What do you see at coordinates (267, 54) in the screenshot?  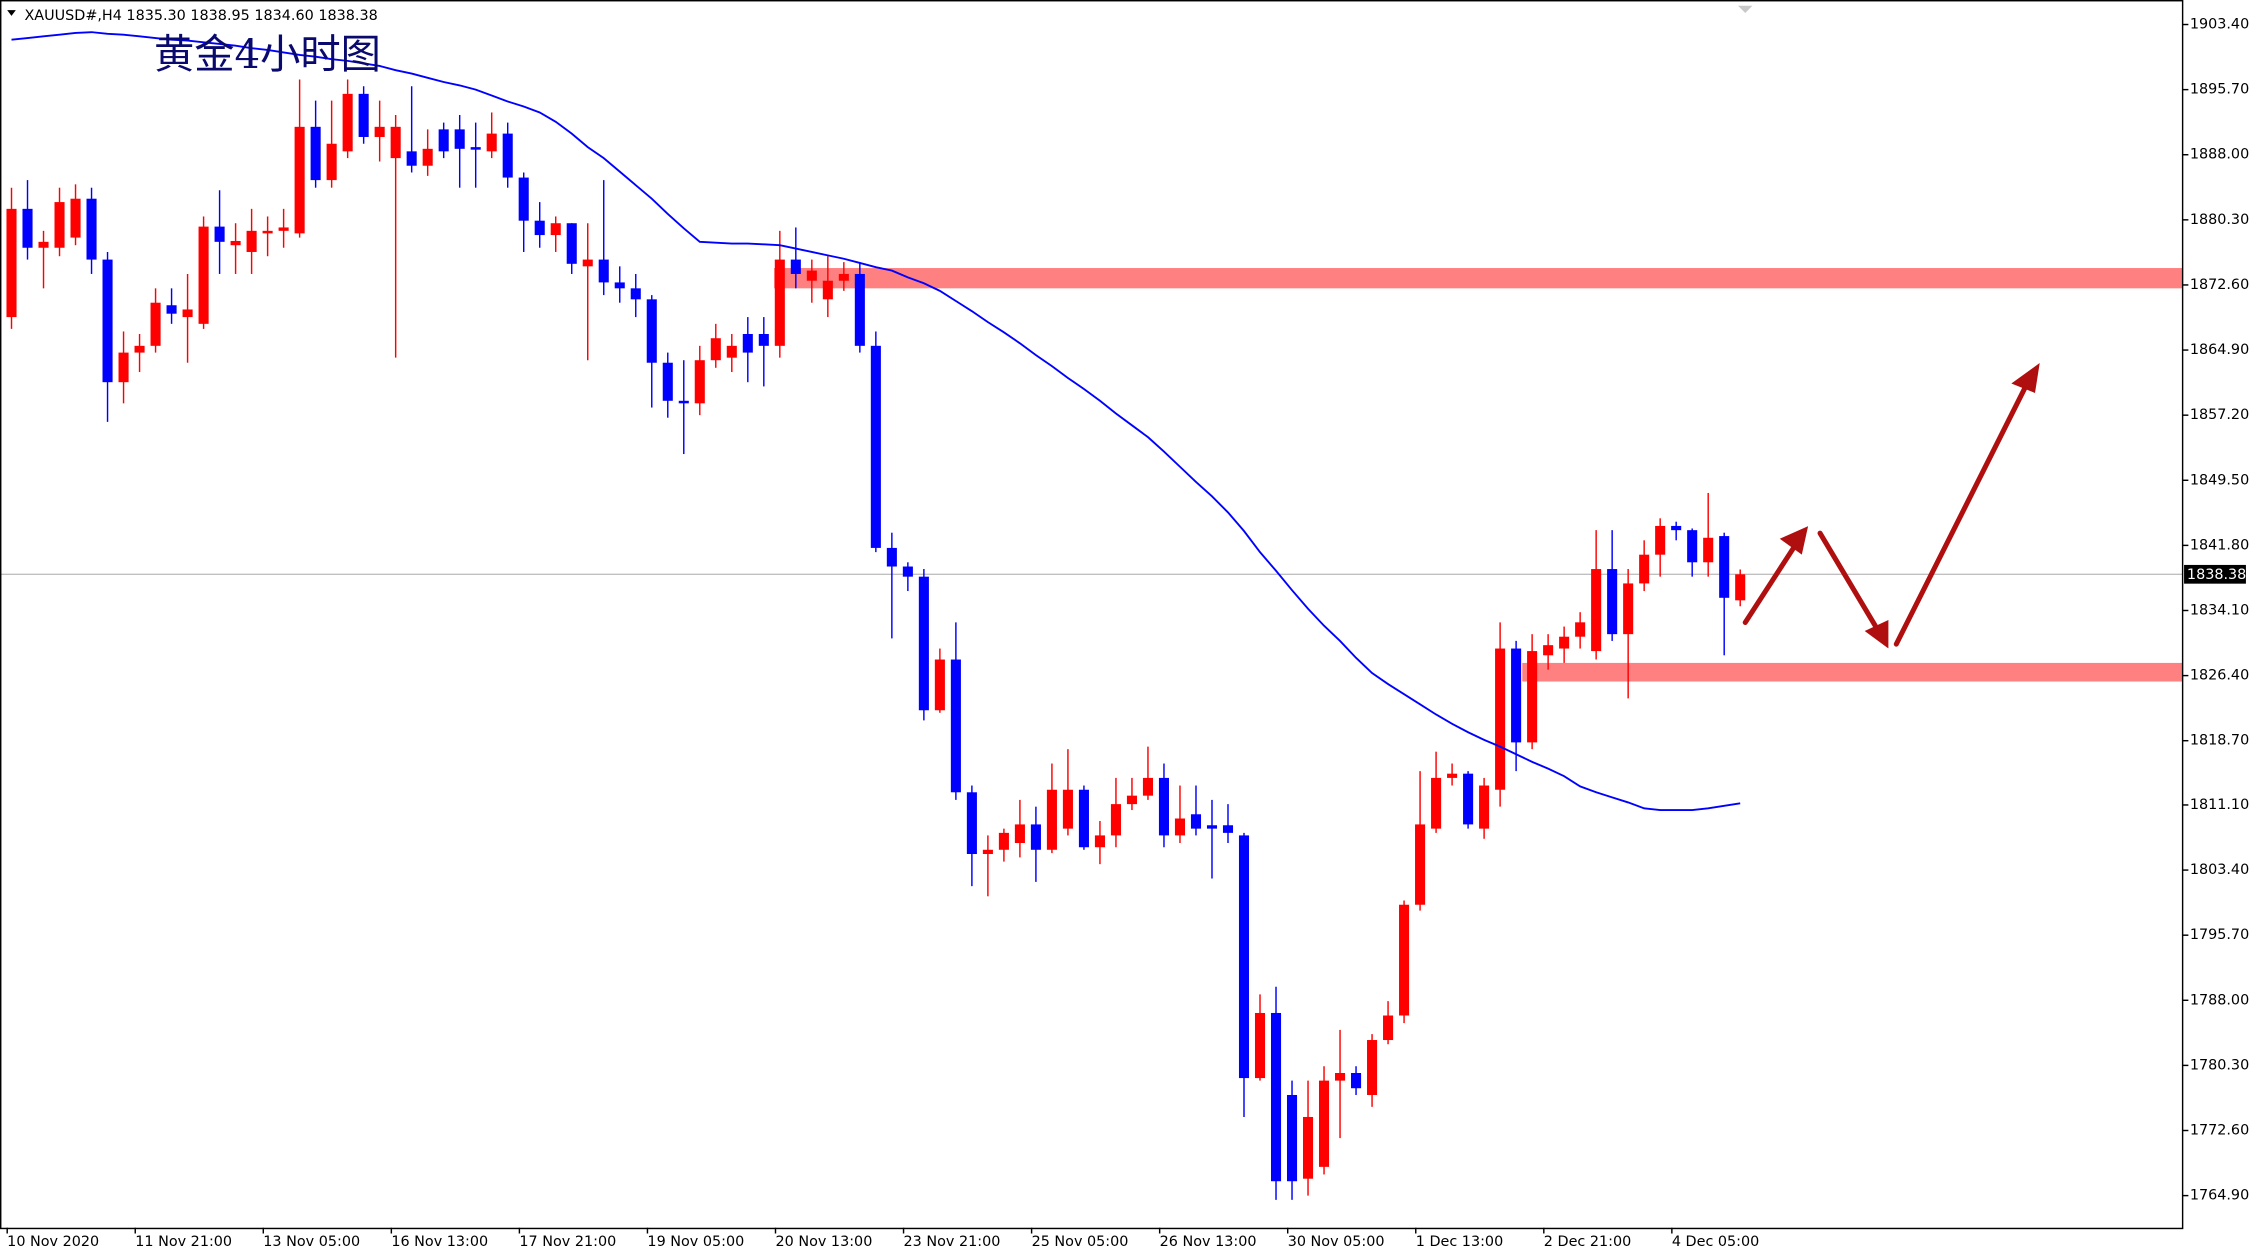 I see `chart-title: 黄金4小时图` at bounding box center [267, 54].